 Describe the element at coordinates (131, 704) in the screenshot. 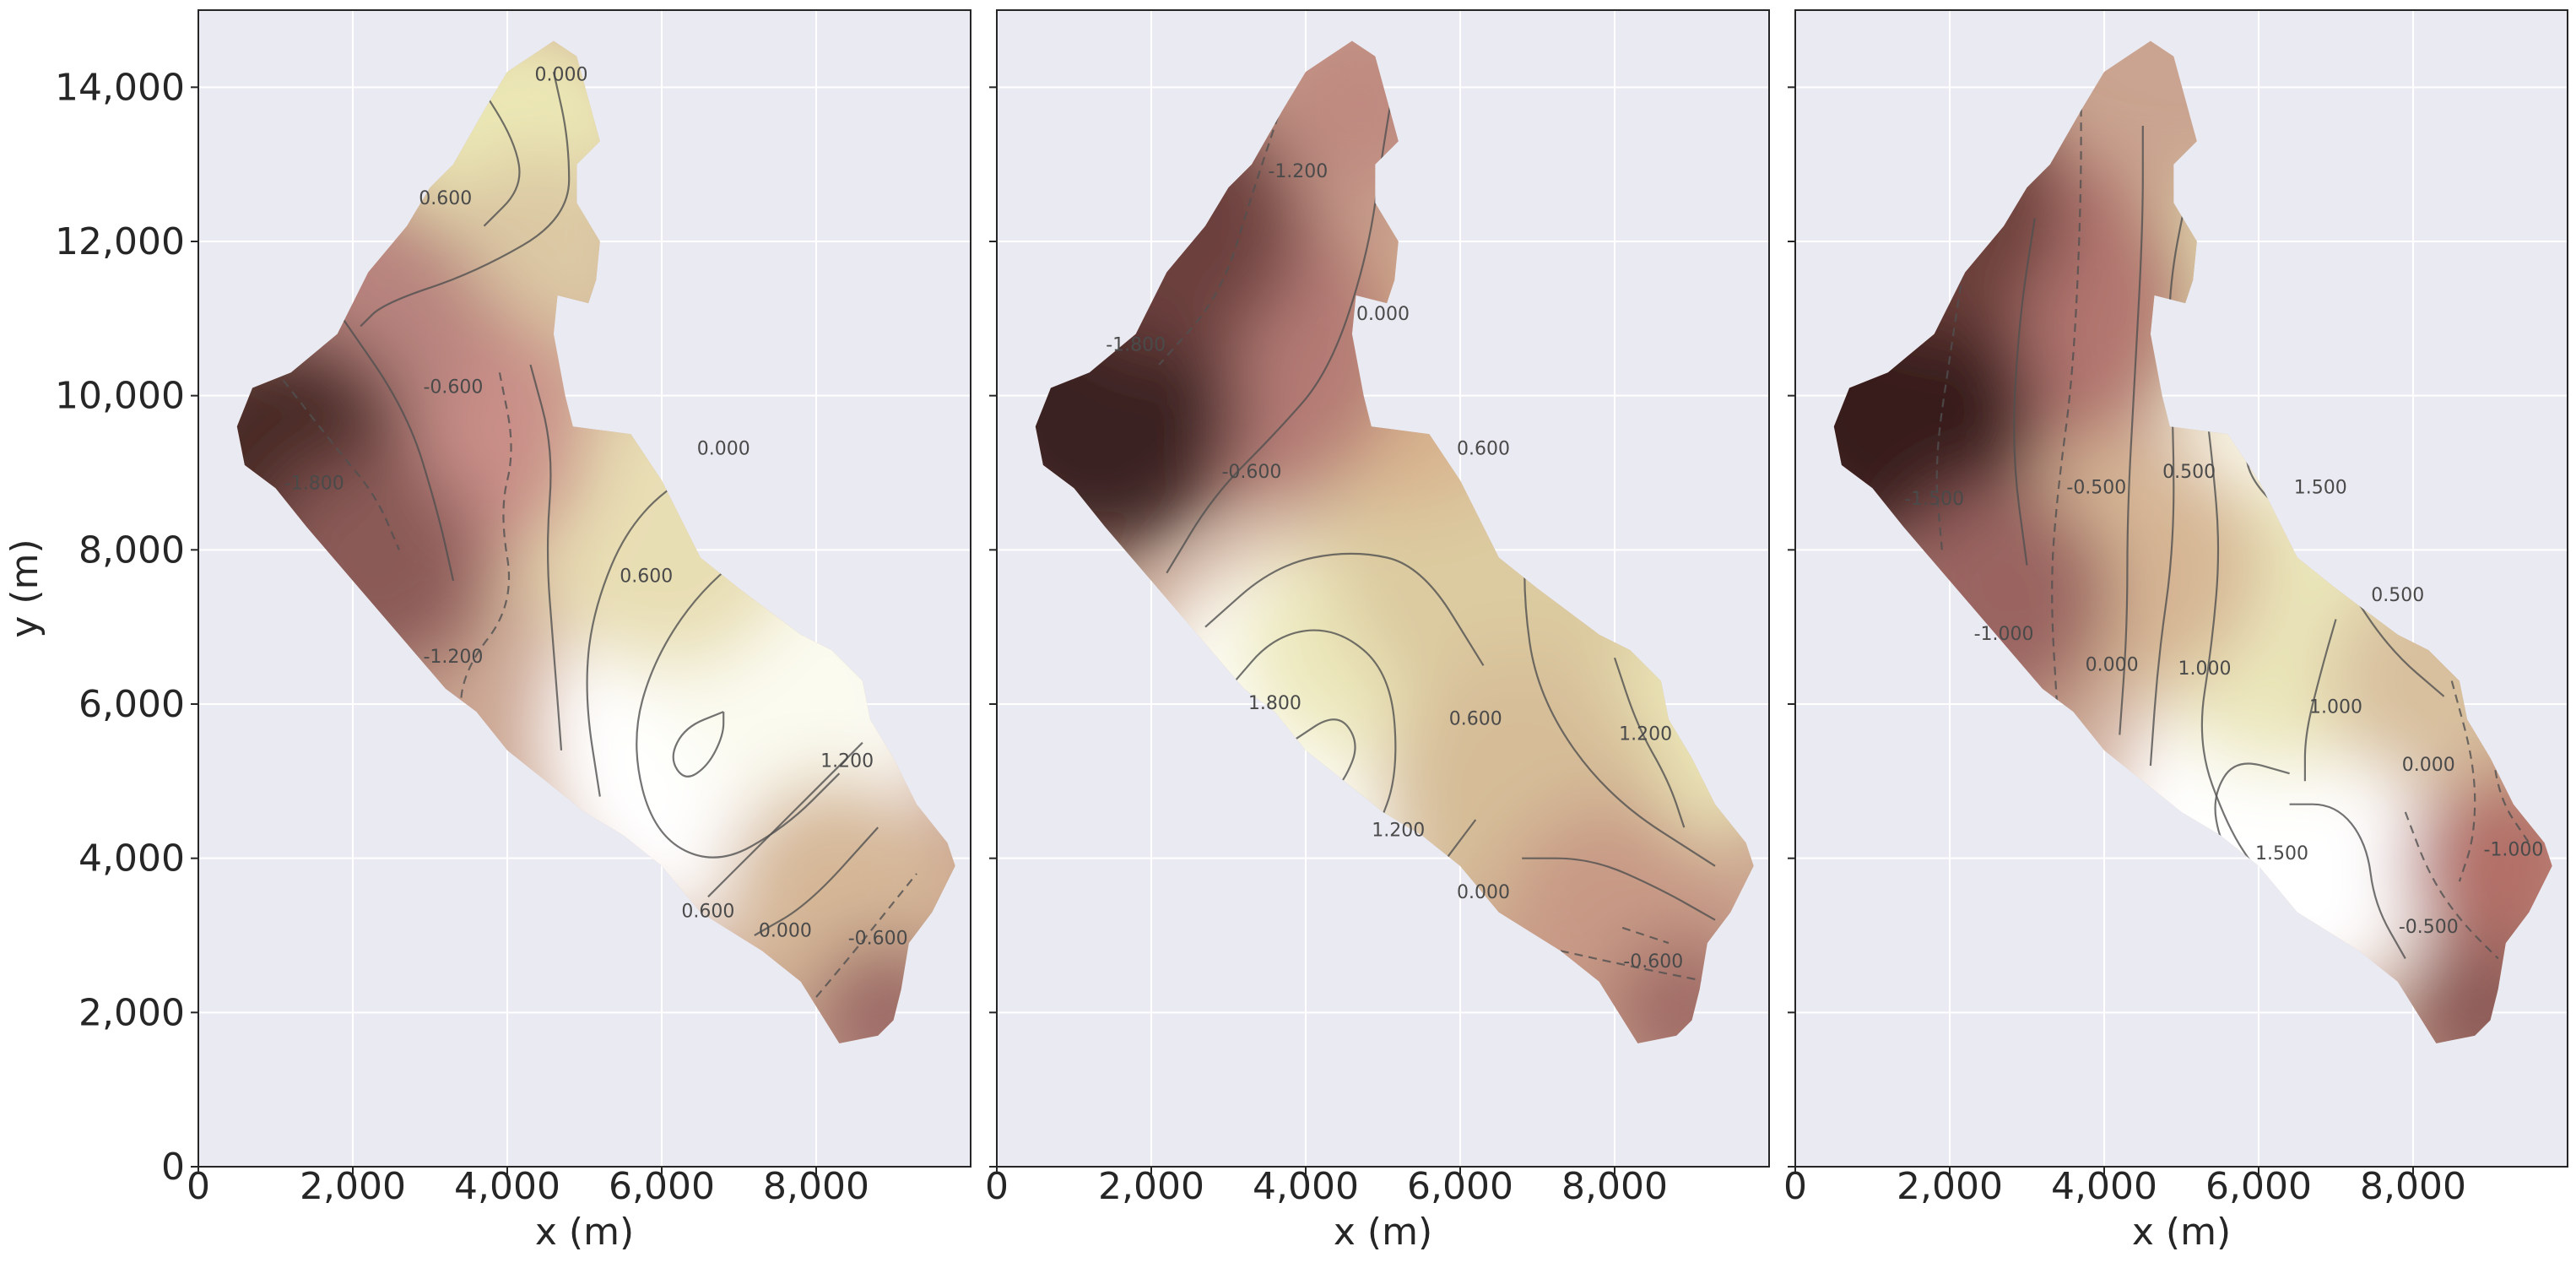

I see `y-tick-label: 6,000` at that location.